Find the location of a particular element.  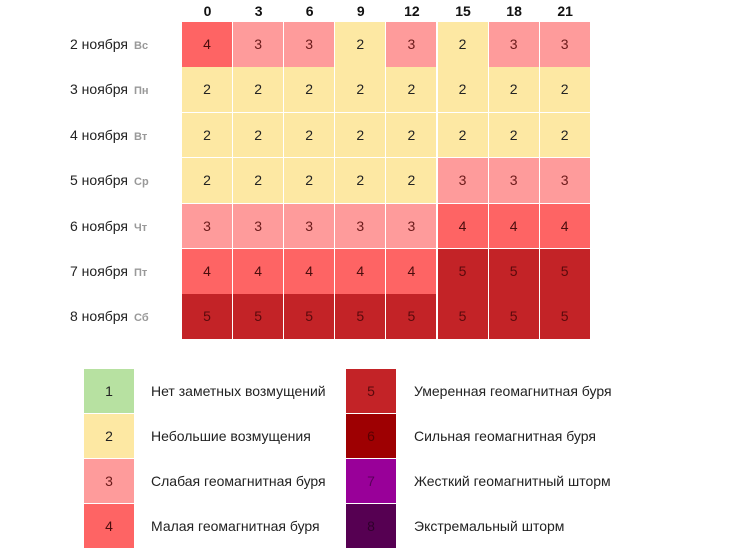

hour-header: 9 is located at coordinates (360, 11).